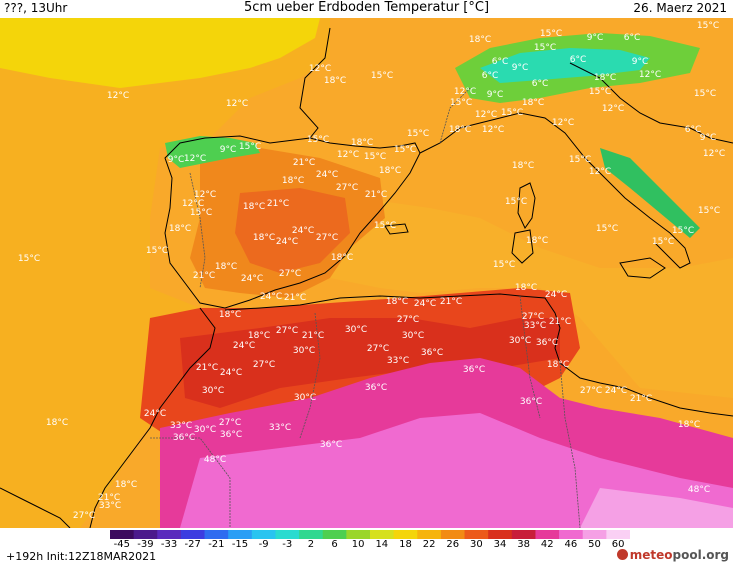 The width and height of the screenshot is (733, 566). I want to click on colorbar-tick-label: -27, so click(192, 544).